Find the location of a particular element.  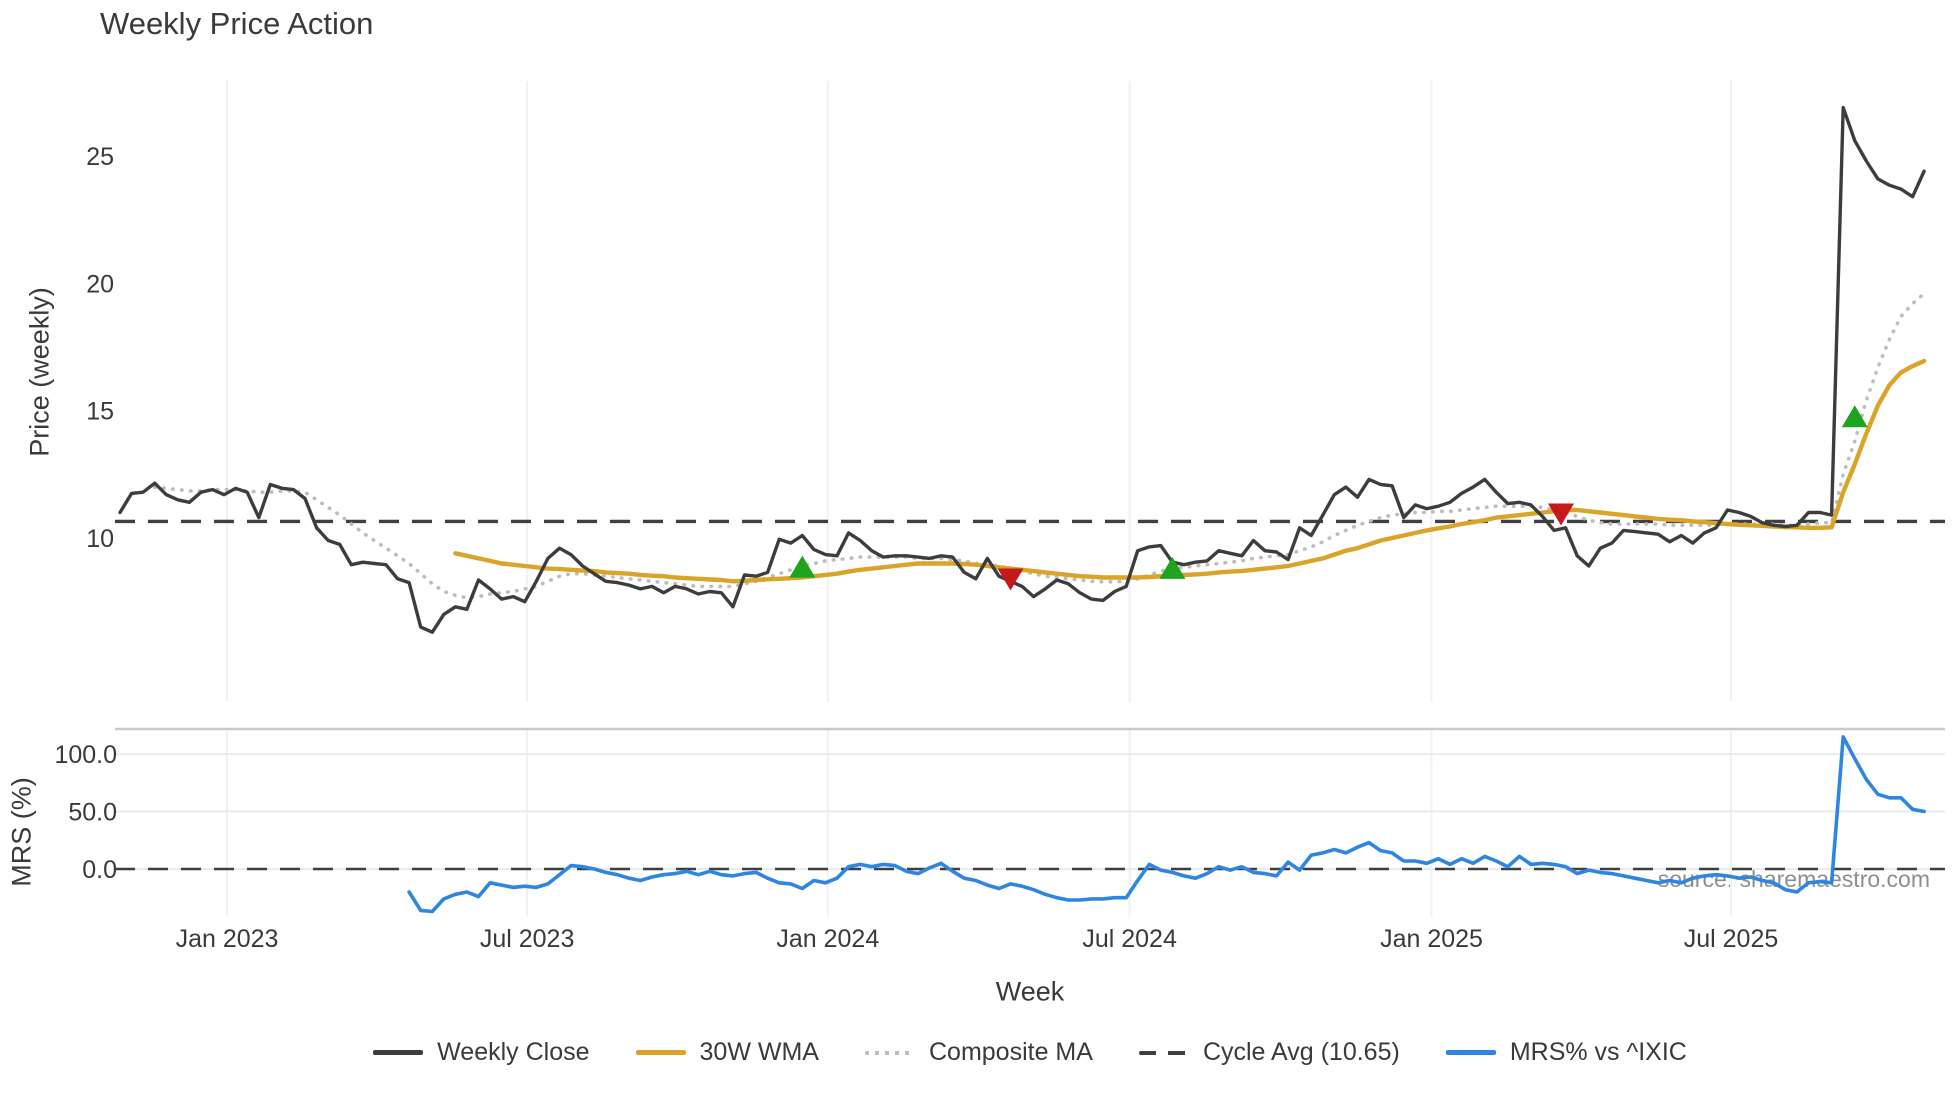

x-tick-label: Jul 2023 is located at coordinates (527, 939).